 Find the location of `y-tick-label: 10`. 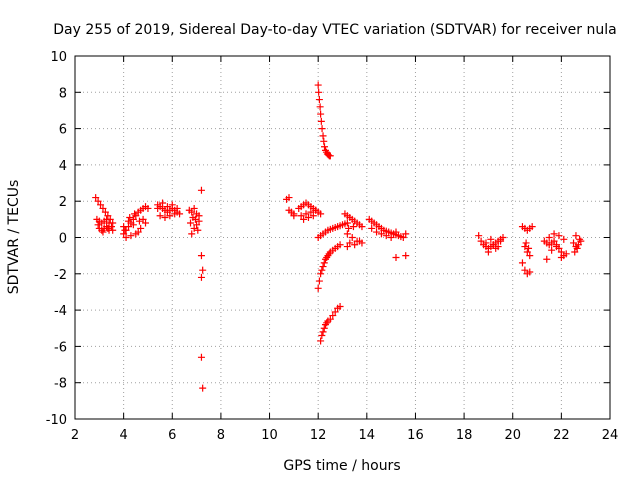

y-tick-label: 10 is located at coordinates (58, 57).